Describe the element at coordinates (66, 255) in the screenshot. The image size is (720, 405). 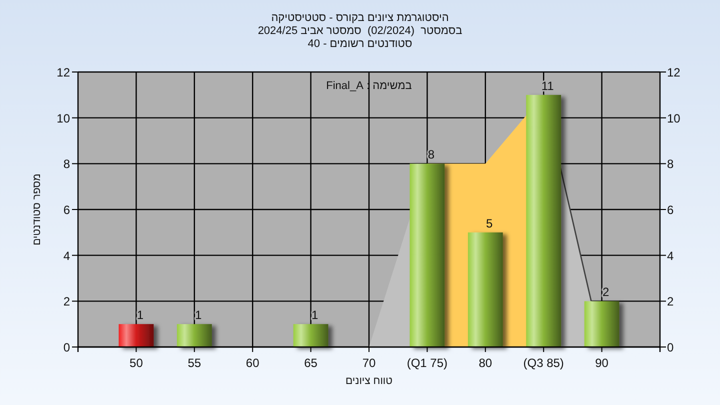
I see `y-tick-label: 4` at that location.